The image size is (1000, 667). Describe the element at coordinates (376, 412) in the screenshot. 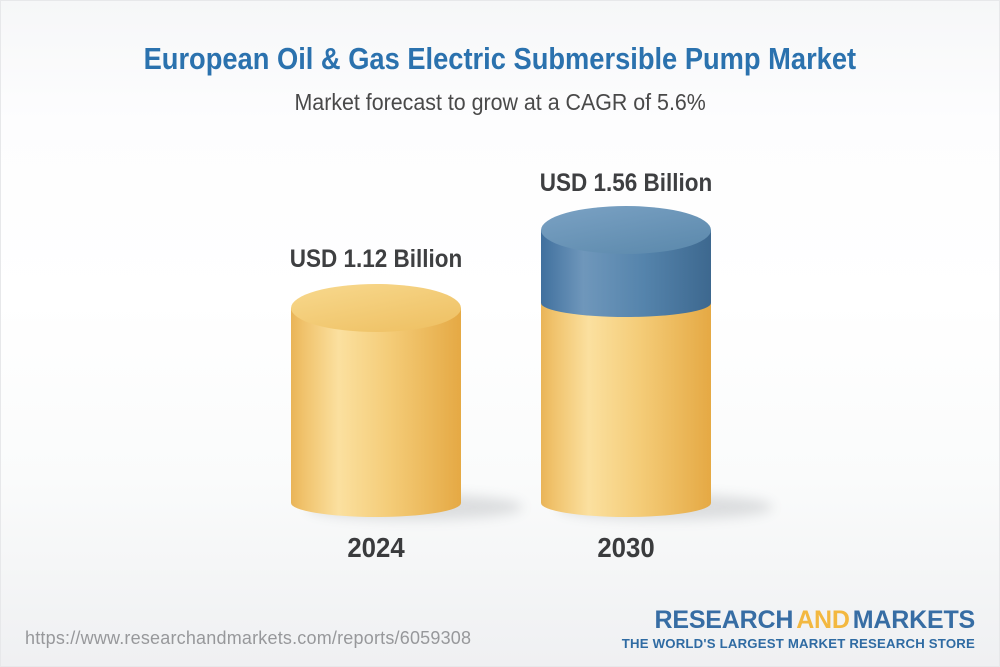

I see `cylinder-2024-body` at that location.